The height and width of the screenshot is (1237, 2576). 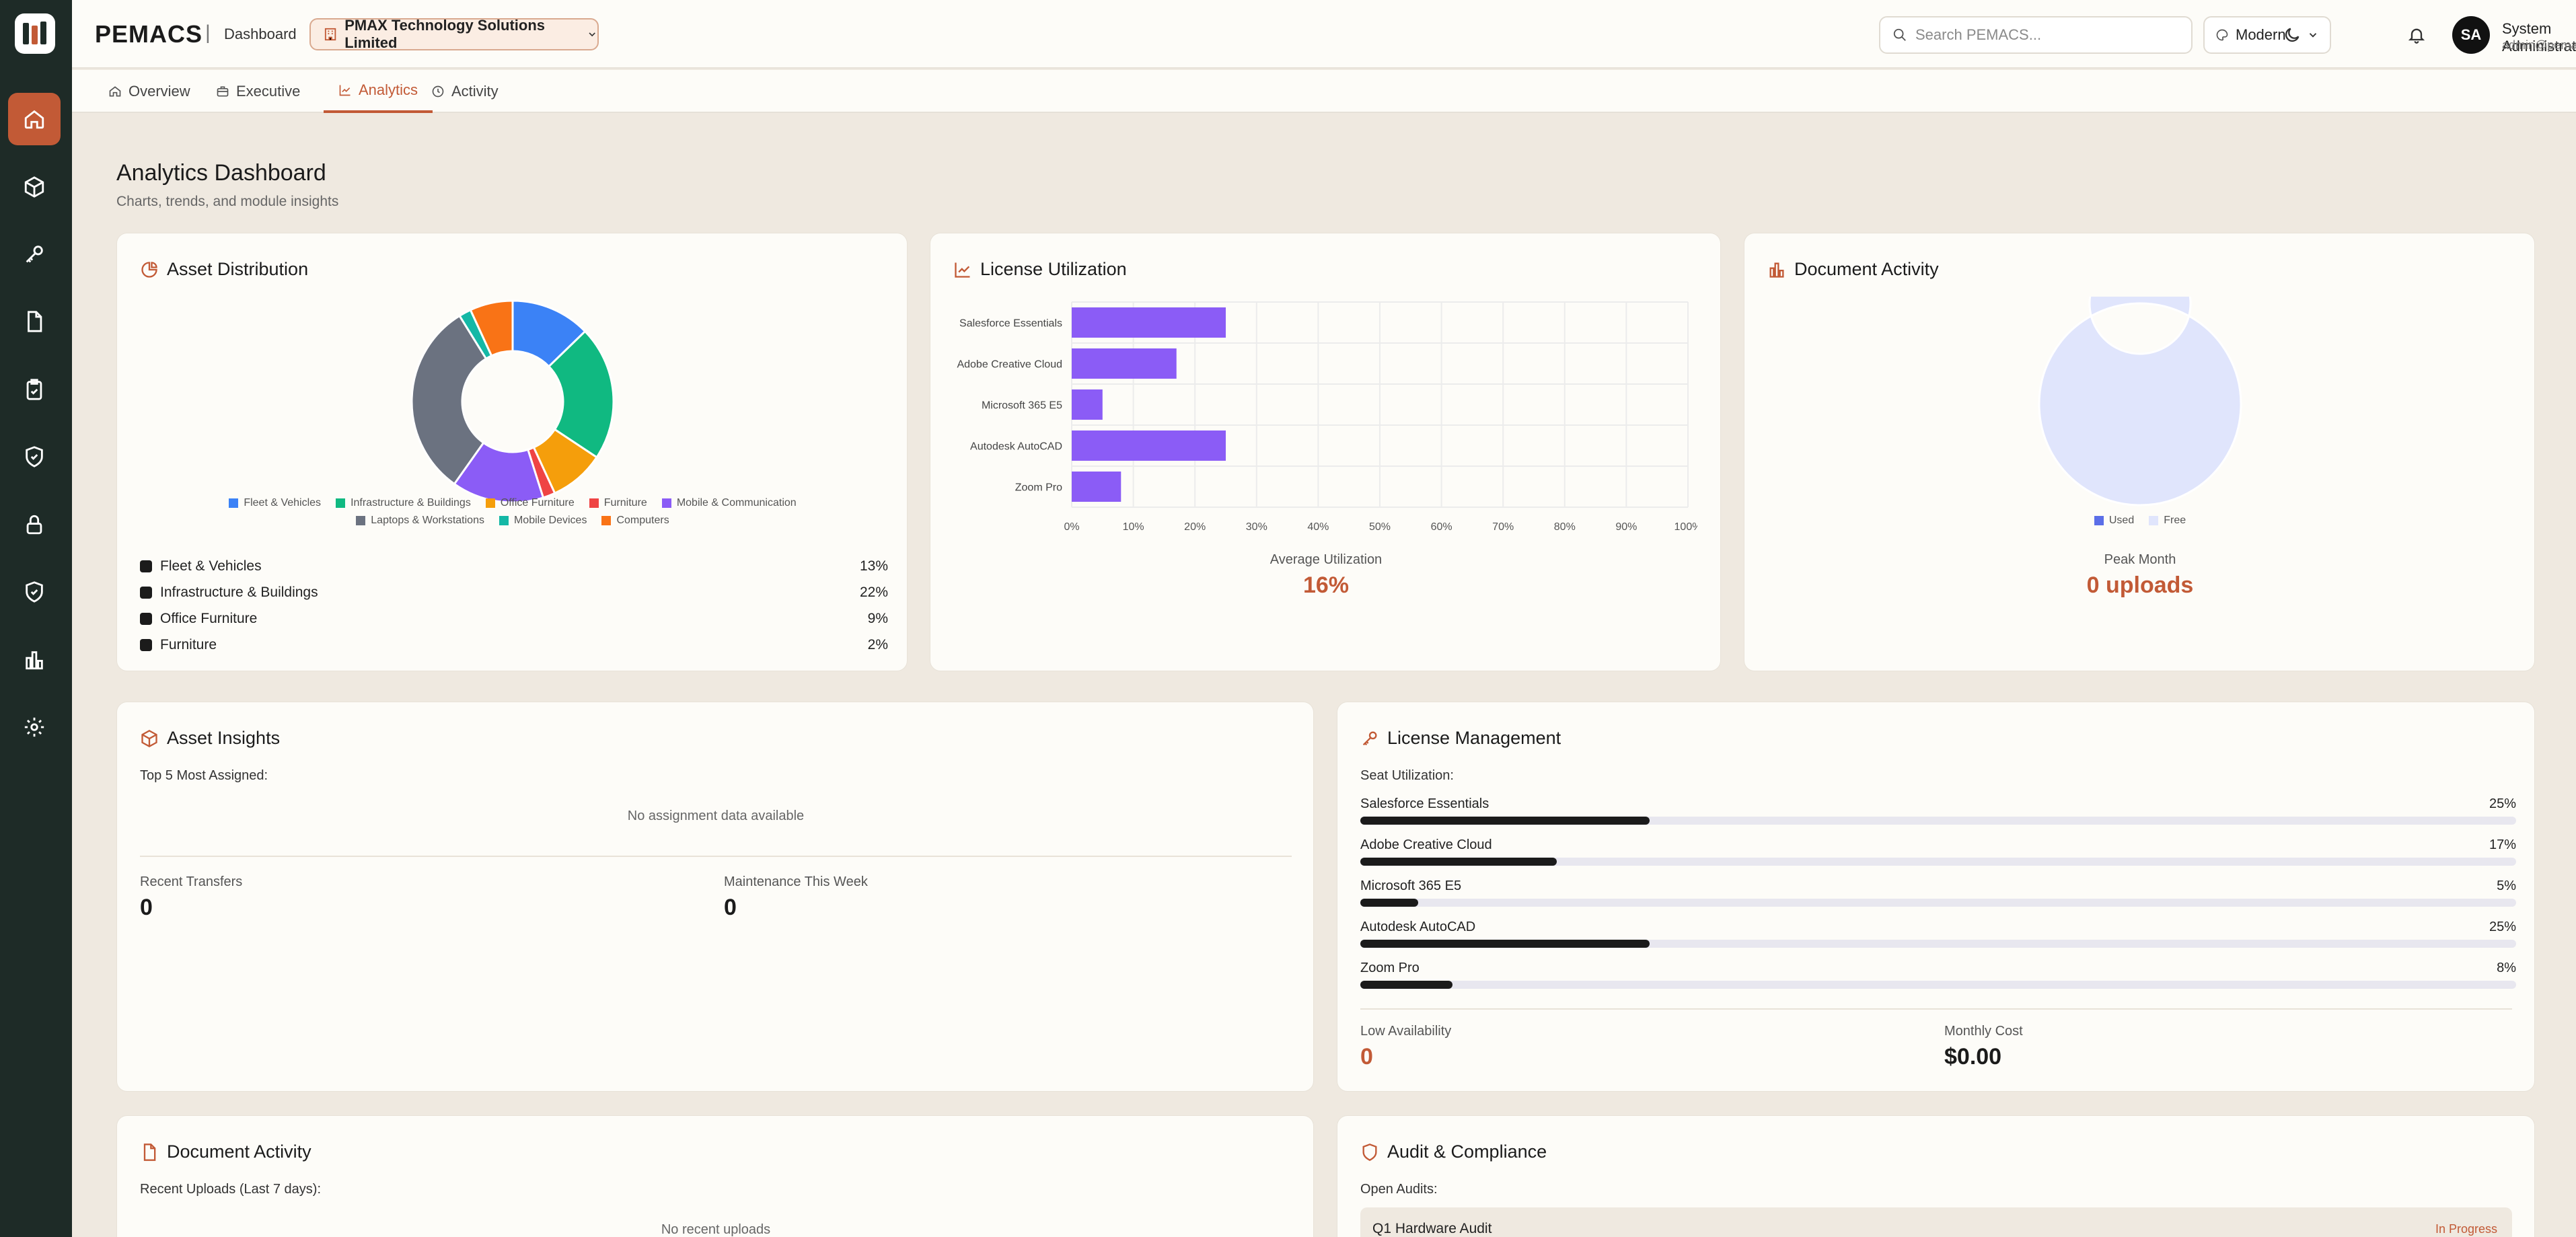 I want to click on sidebar-item-reports, so click(x=34, y=660).